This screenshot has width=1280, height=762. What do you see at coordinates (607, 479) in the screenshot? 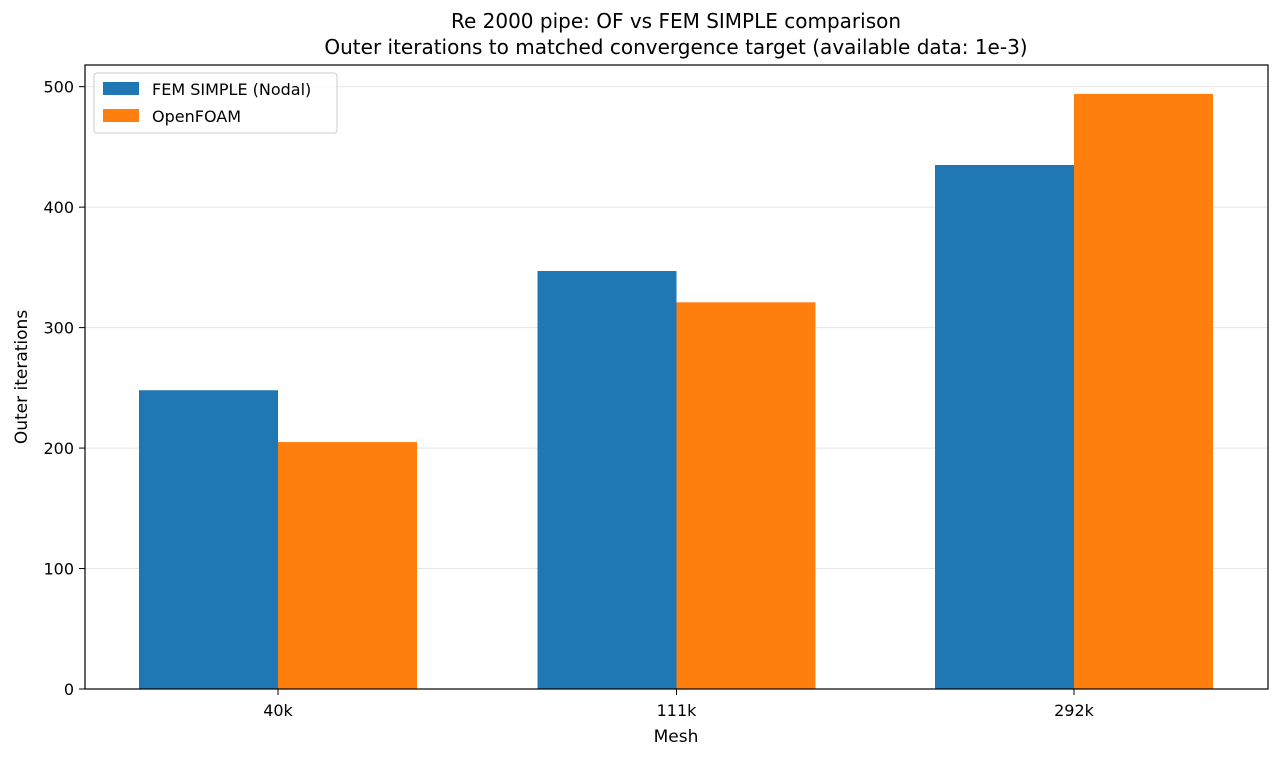
I see `bar-fem-111k` at bounding box center [607, 479].